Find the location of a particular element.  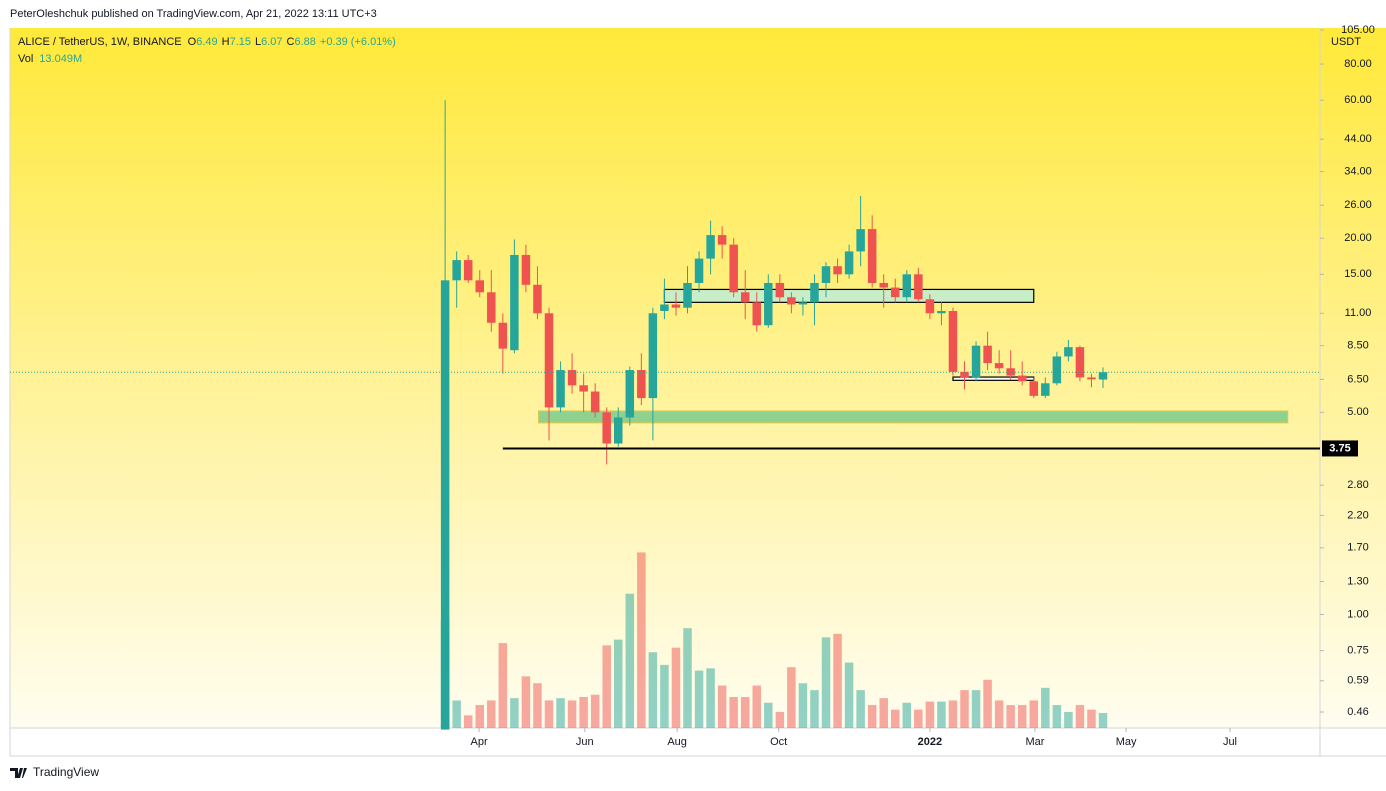

price-unit: USDT is located at coordinates (1346, 42).